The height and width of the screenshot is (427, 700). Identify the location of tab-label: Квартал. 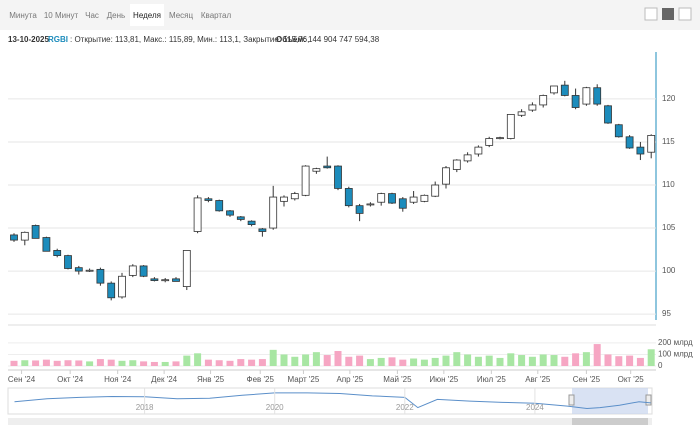
(216, 15).